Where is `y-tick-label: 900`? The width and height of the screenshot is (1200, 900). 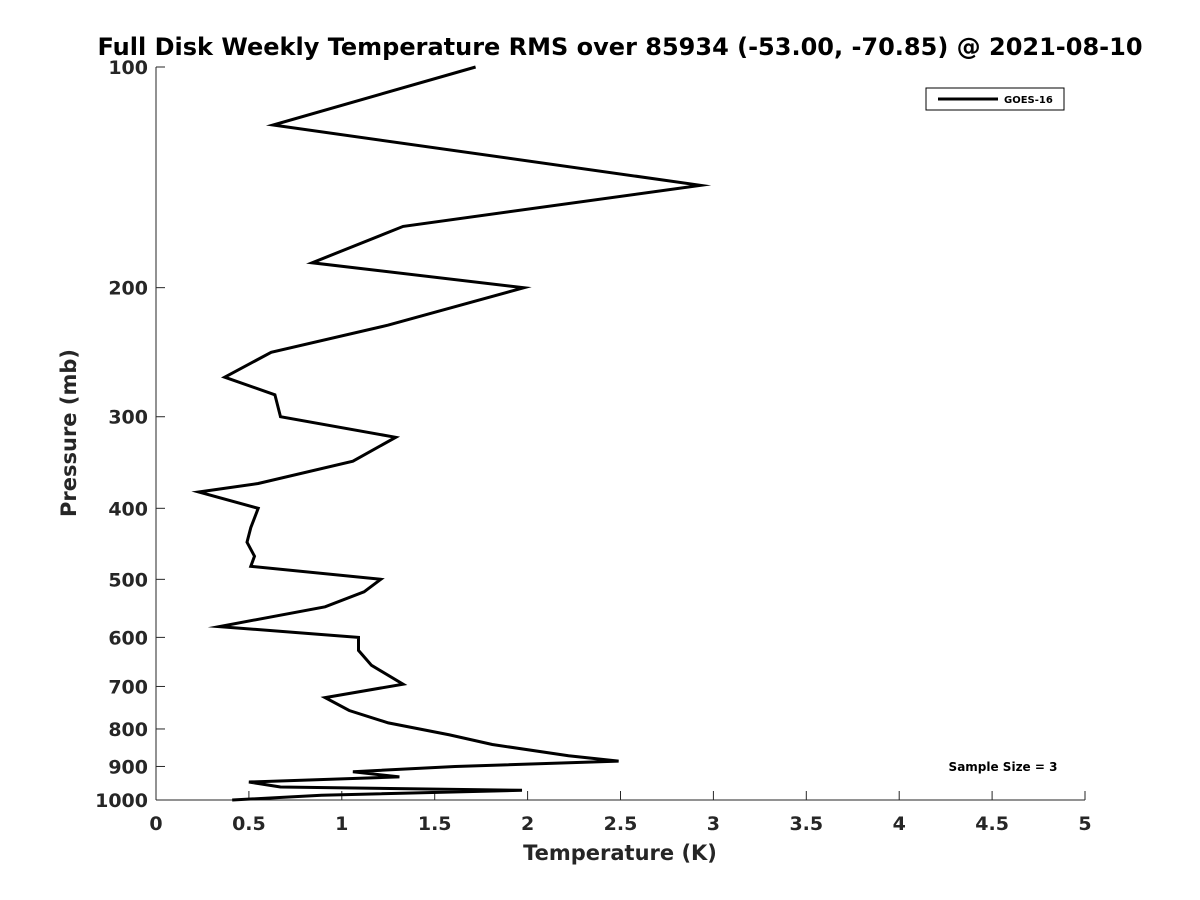
y-tick-label: 900 is located at coordinates (128, 767).